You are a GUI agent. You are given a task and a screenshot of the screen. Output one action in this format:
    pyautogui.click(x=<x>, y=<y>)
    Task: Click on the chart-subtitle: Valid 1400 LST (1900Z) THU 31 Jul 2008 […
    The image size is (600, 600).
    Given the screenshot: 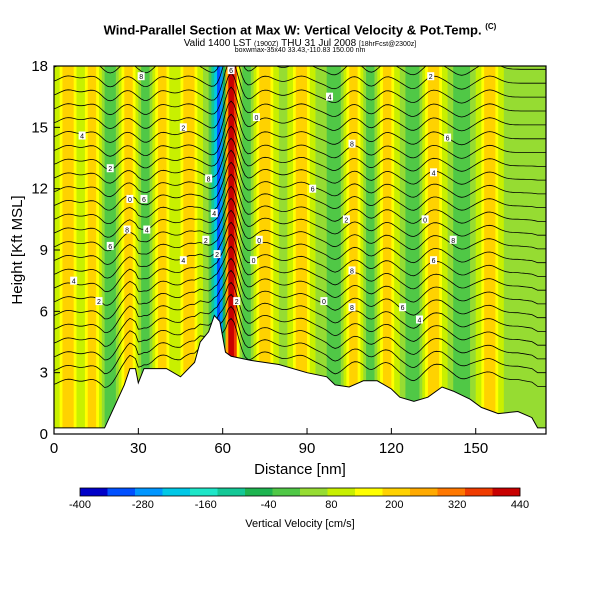 What is the action you would take?
    pyautogui.click(x=300, y=43)
    